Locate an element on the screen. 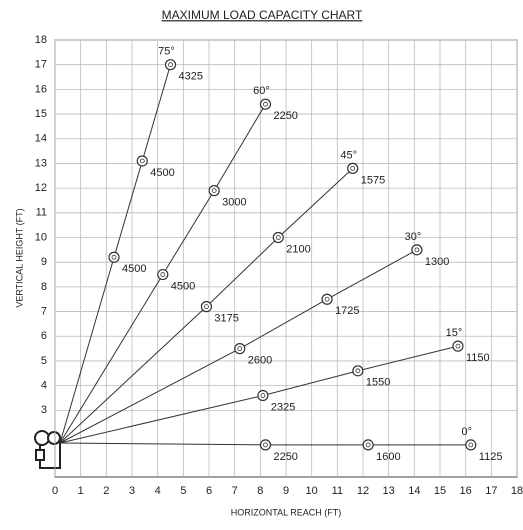 The width and height of the screenshot is (523, 530). x-tick-label: 4 is located at coordinates (158, 491).